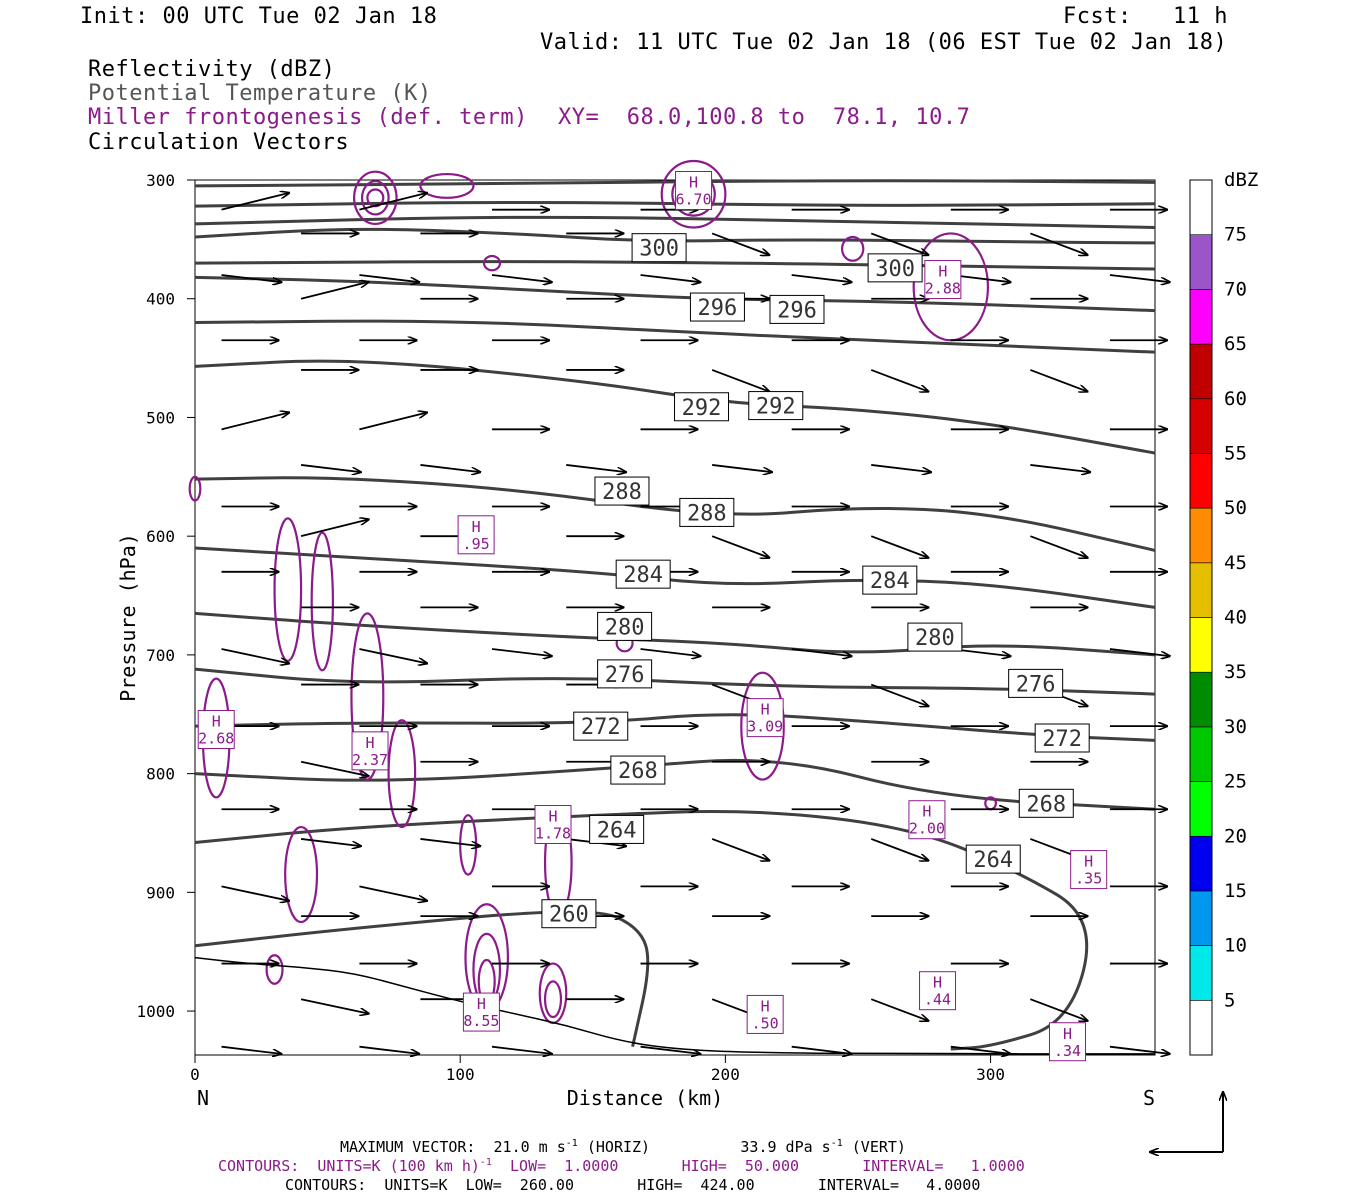  I want to click on frontogenesis-max: H2.00, so click(927, 820).